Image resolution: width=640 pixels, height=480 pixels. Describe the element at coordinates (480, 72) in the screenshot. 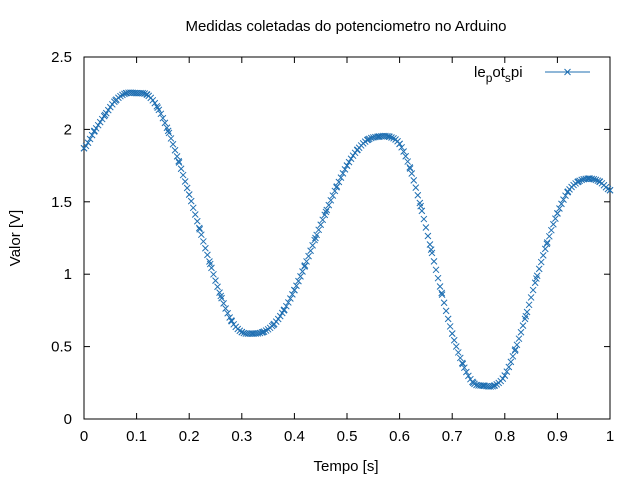

I see `legend-label-part: le` at that location.